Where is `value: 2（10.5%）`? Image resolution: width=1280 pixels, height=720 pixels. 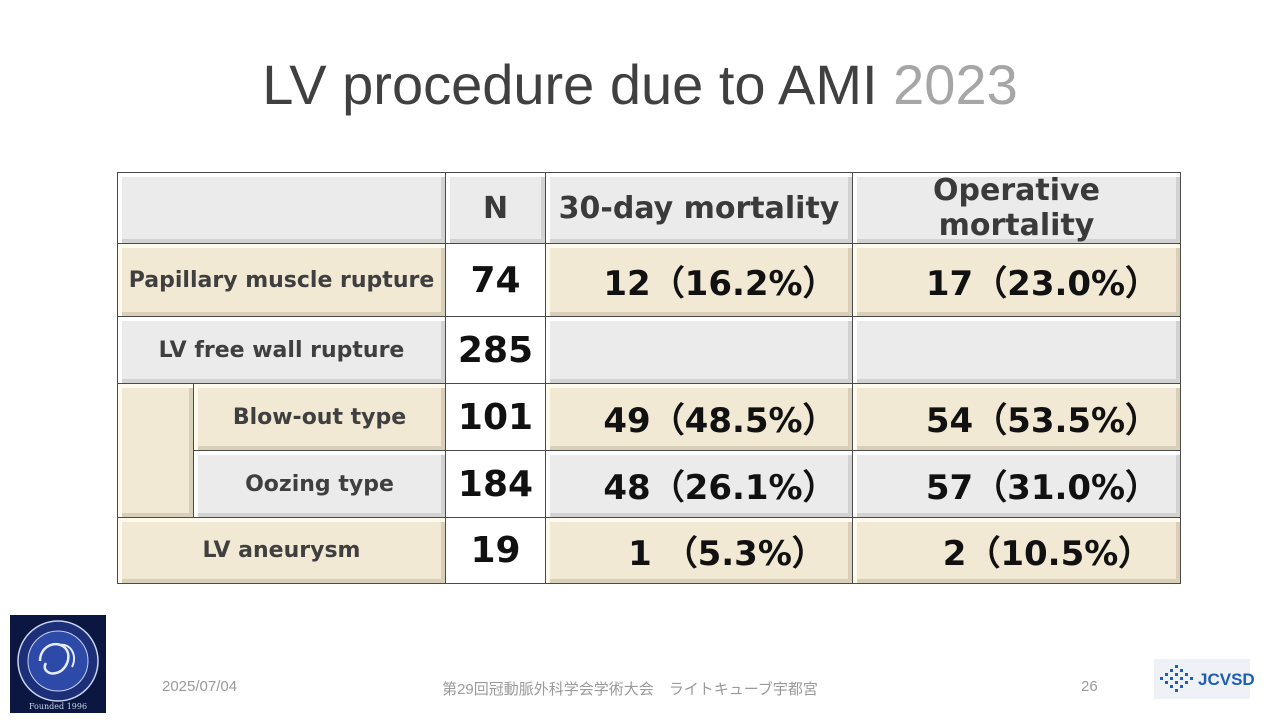 value: 2（10.5%） is located at coordinates (1047, 554).